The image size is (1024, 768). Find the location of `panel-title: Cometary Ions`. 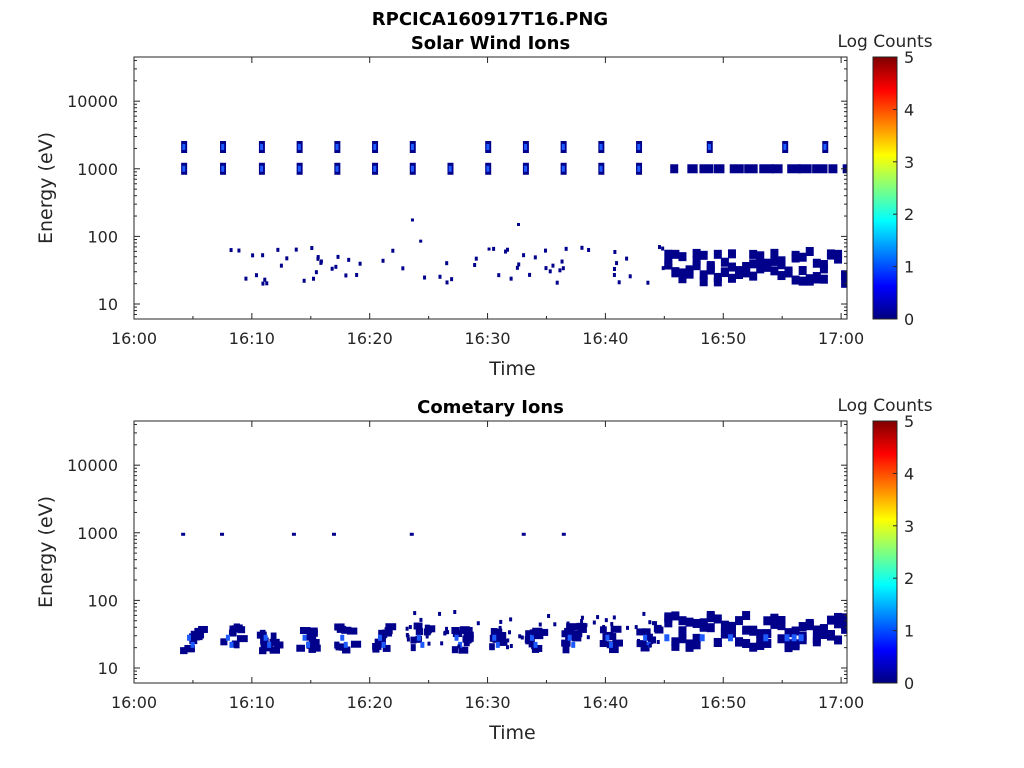

panel-title: Cometary Ions is located at coordinates (490, 407).